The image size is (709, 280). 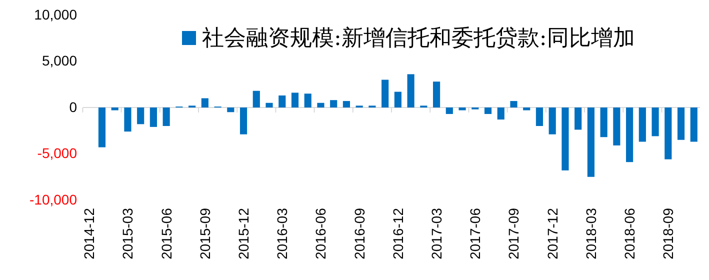 I want to click on x-tick-label: 2016-03, so click(x=282, y=234).